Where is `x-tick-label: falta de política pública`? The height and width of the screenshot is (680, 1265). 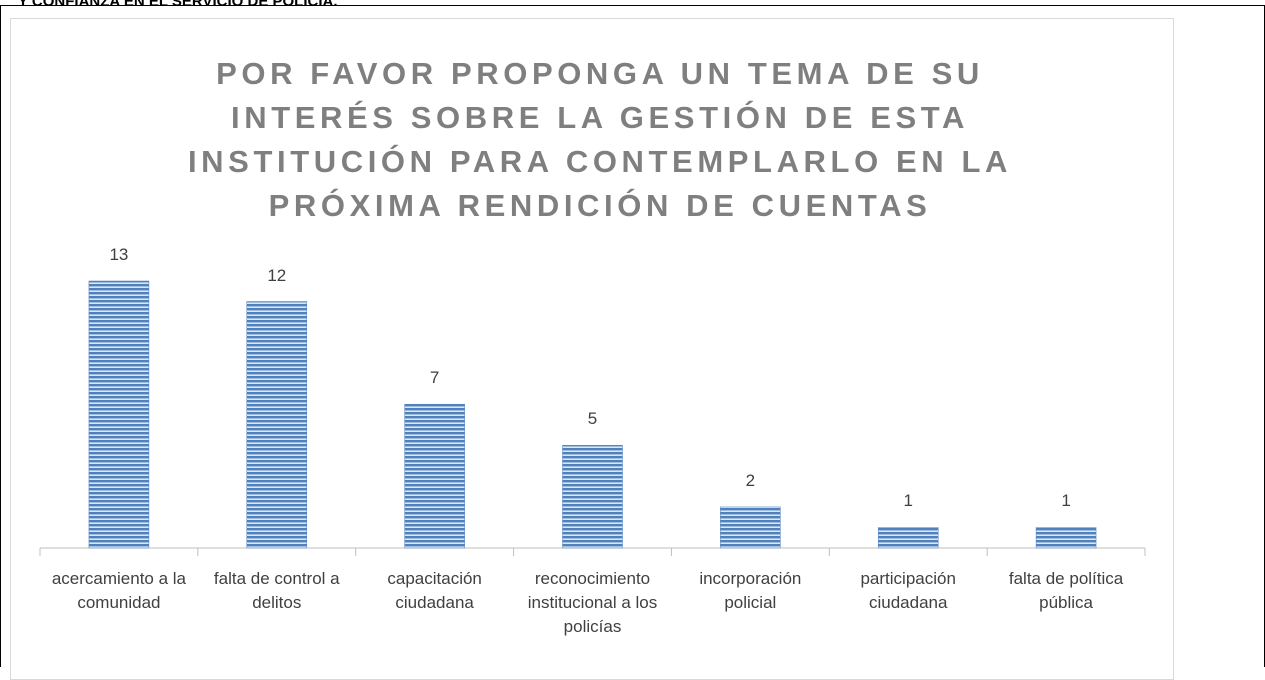
x-tick-label: falta de política pública is located at coordinates (1066, 590).